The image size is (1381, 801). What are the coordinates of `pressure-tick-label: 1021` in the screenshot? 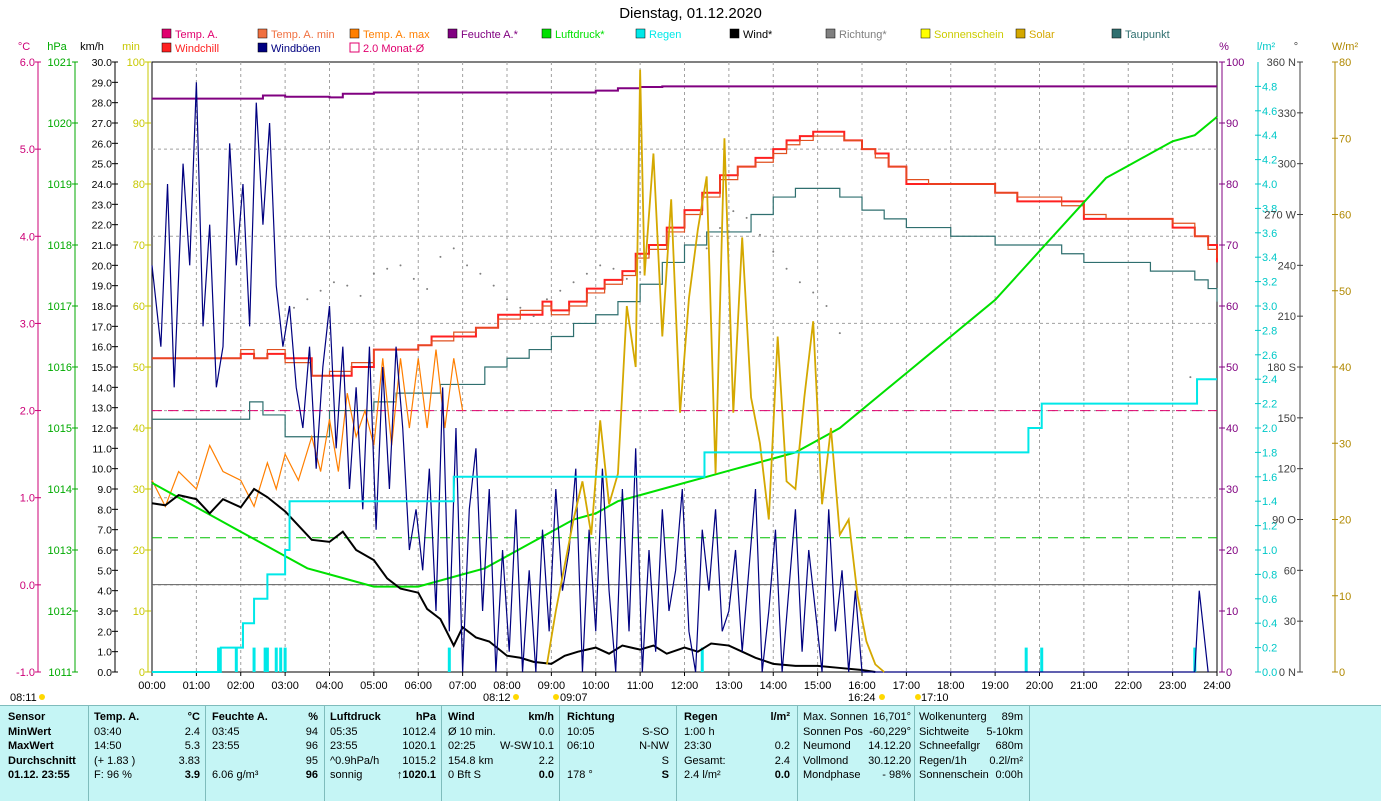 It's located at (60, 63).